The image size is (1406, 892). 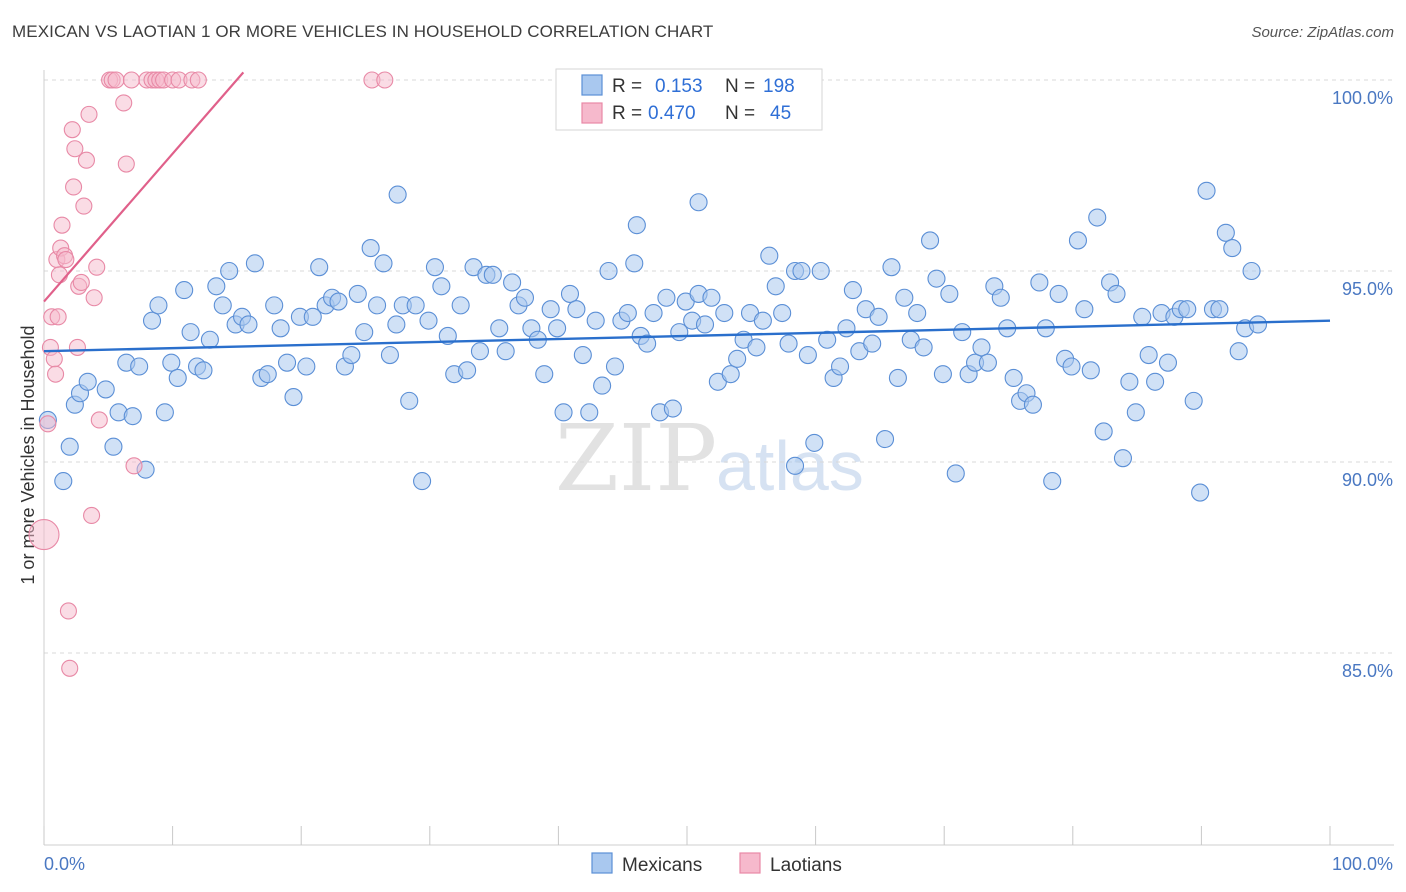 What do you see at coordinates (1367, 480) in the screenshot?
I see `y-tick-label-90: 90.0%` at bounding box center [1367, 480].